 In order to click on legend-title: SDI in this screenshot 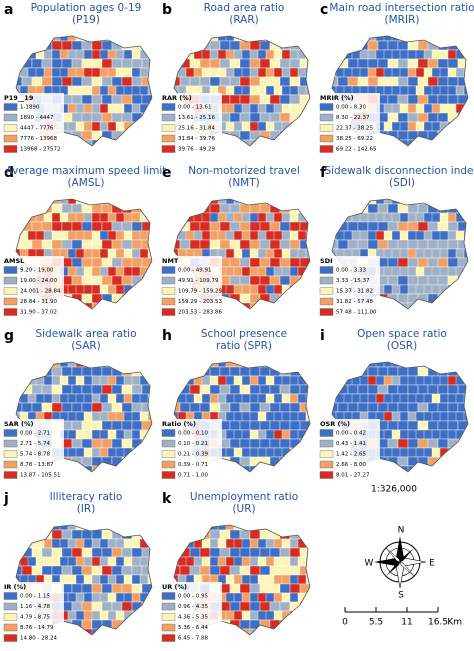, I will do `click(326, 261)`.